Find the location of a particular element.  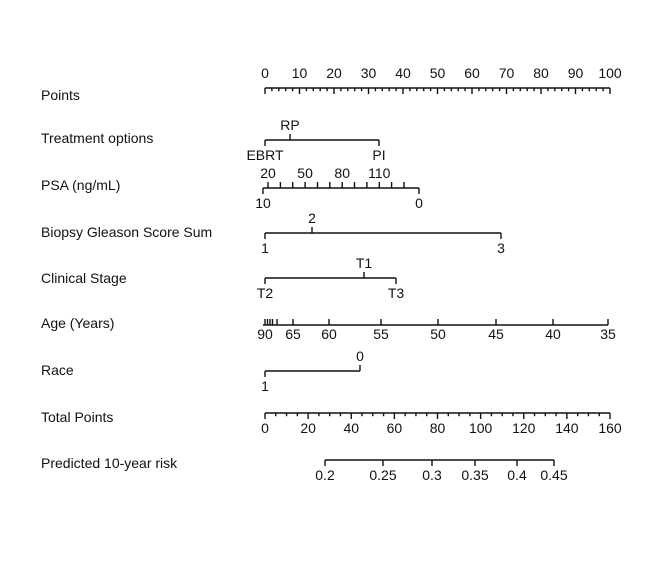

row-label-age: Age (Years) is located at coordinates (77, 323).